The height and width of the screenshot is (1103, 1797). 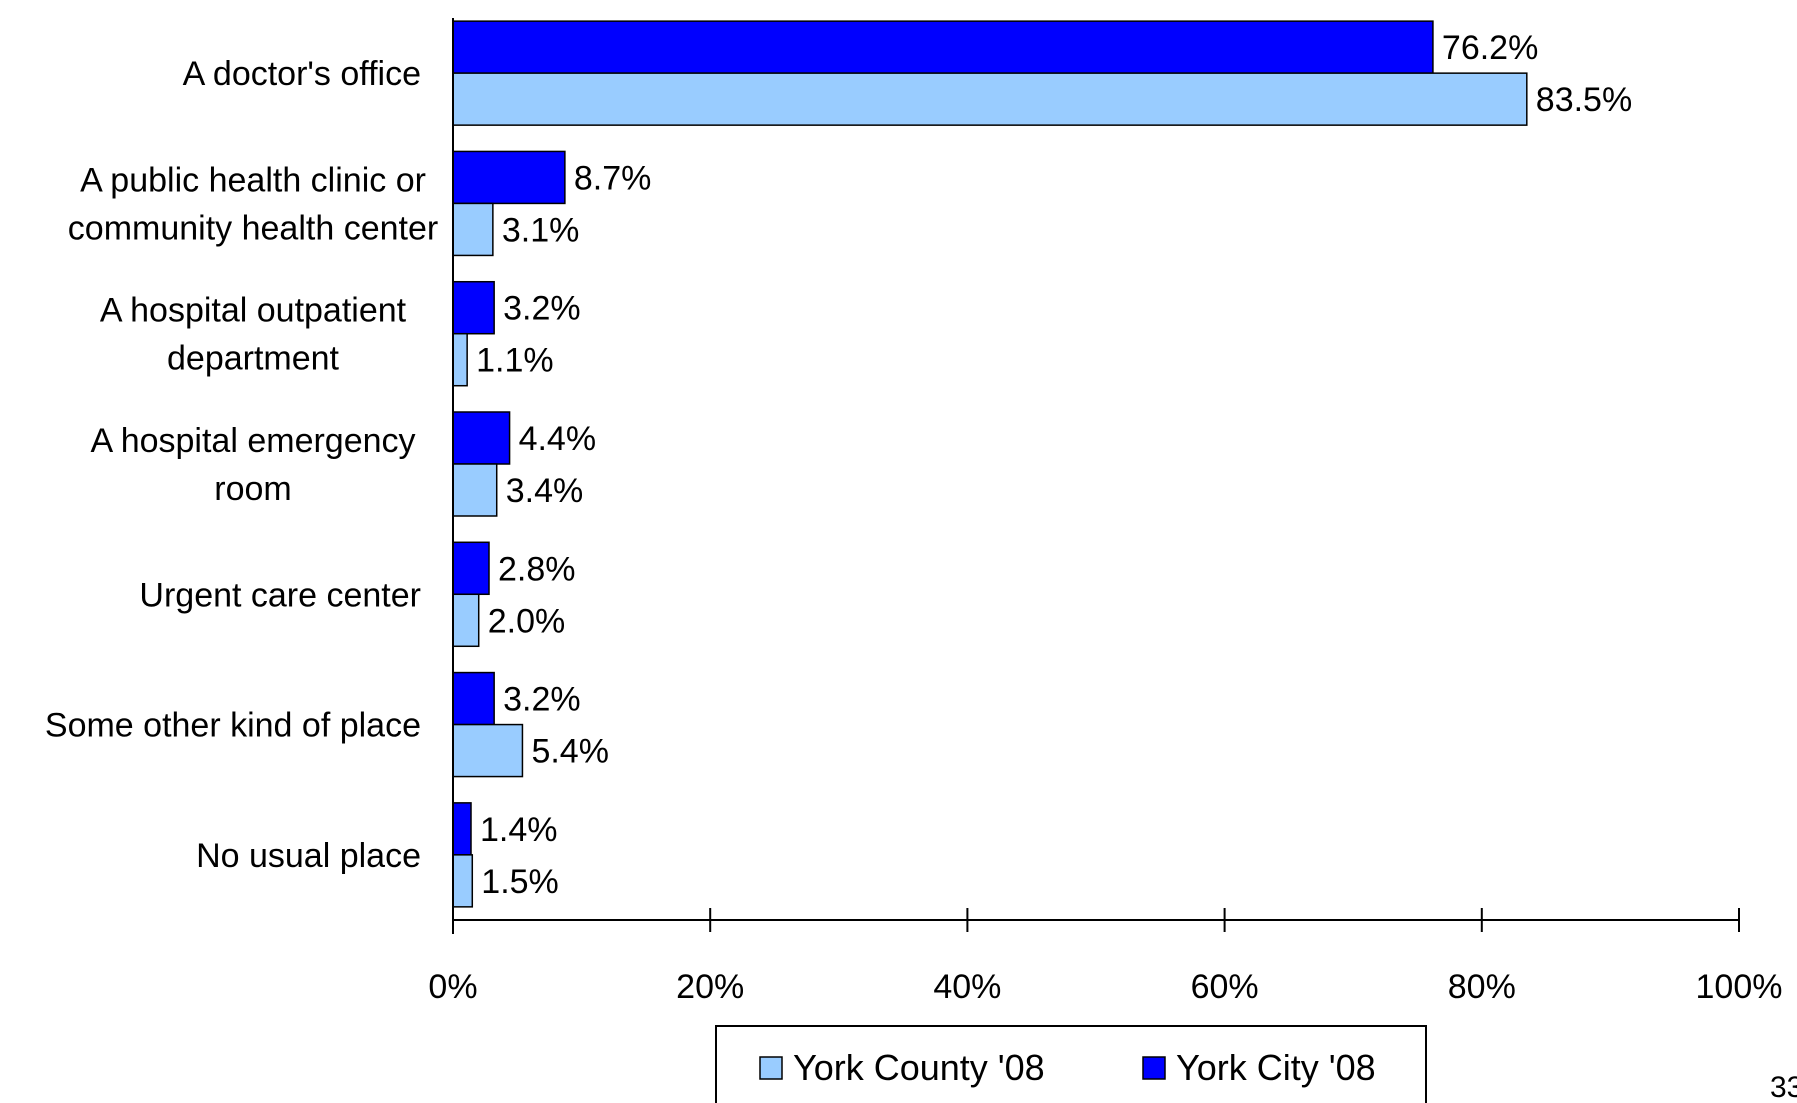 What do you see at coordinates (1225, 987) in the screenshot?
I see `x-tick-label-4: 60%` at bounding box center [1225, 987].